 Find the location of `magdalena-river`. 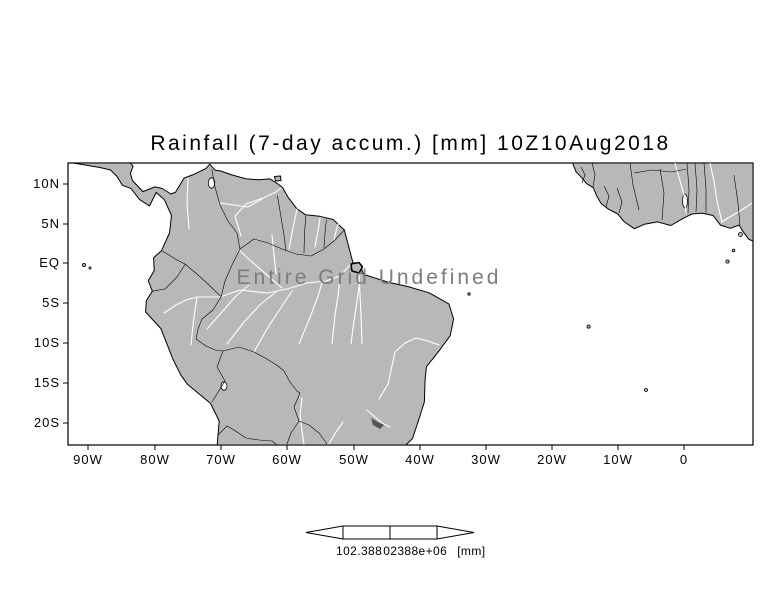

magdalena-river is located at coordinates (188, 203).